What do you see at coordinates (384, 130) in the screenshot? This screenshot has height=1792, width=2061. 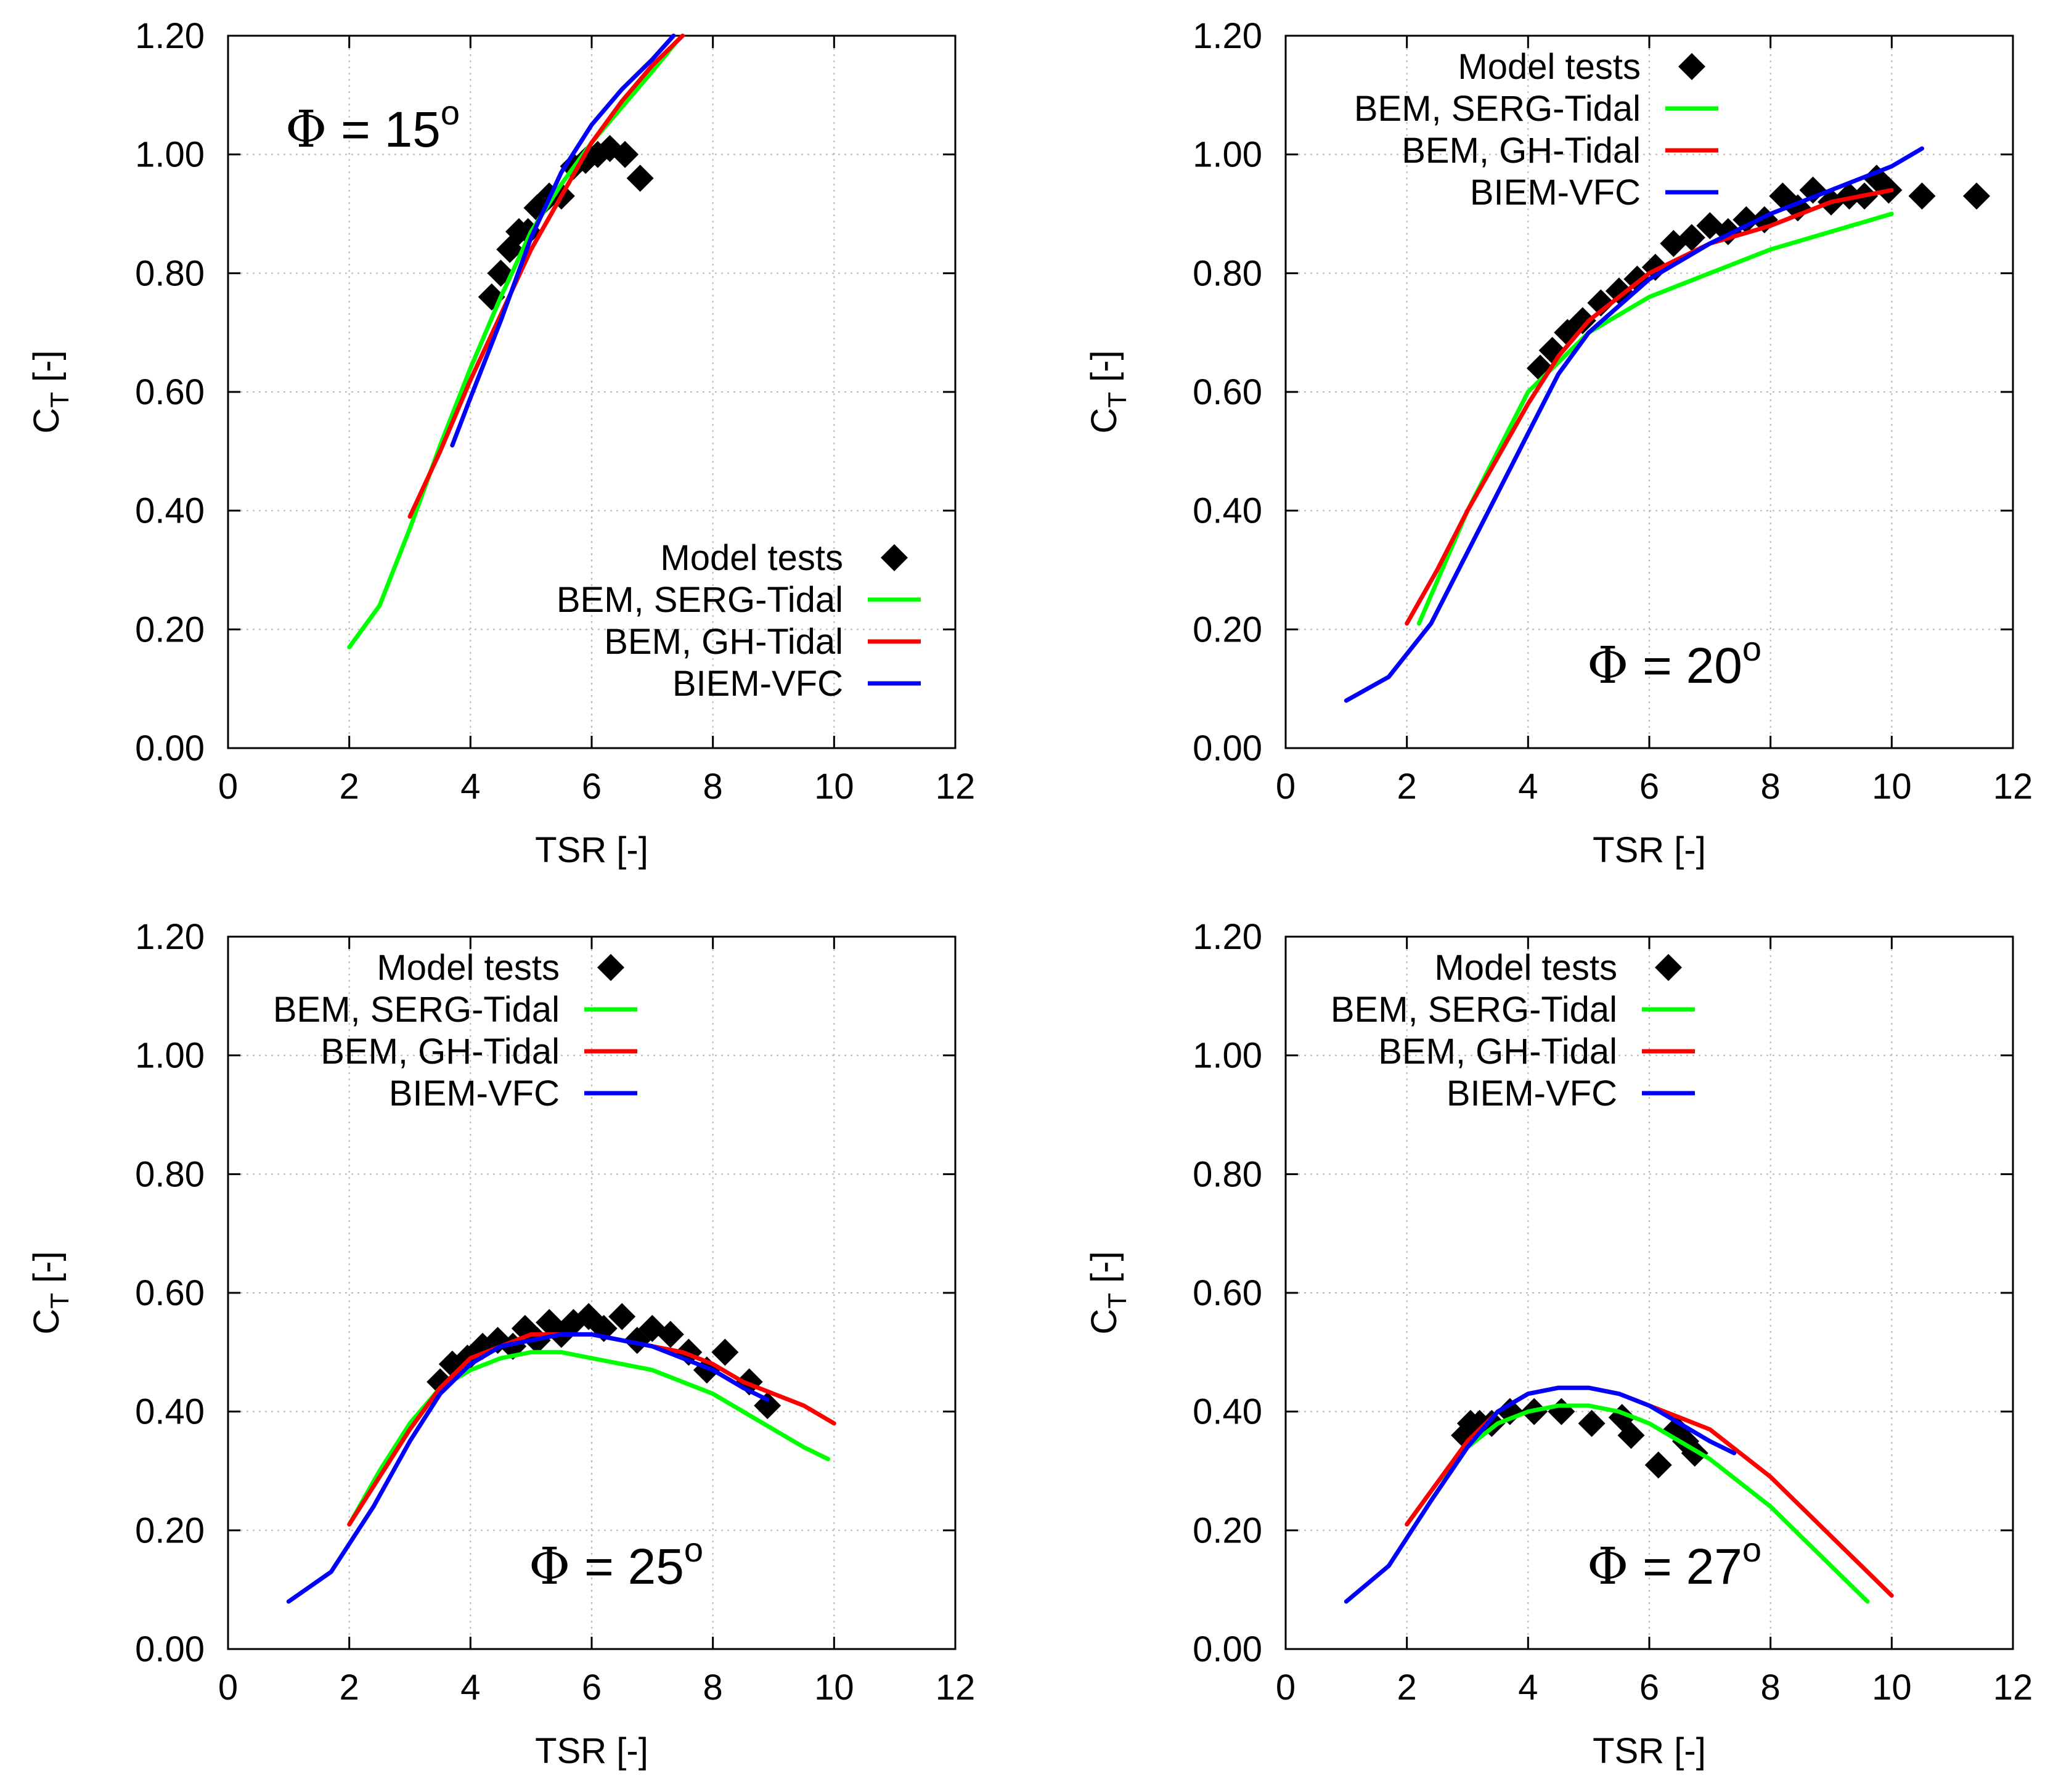 I see `angle-value: = 15` at bounding box center [384, 130].